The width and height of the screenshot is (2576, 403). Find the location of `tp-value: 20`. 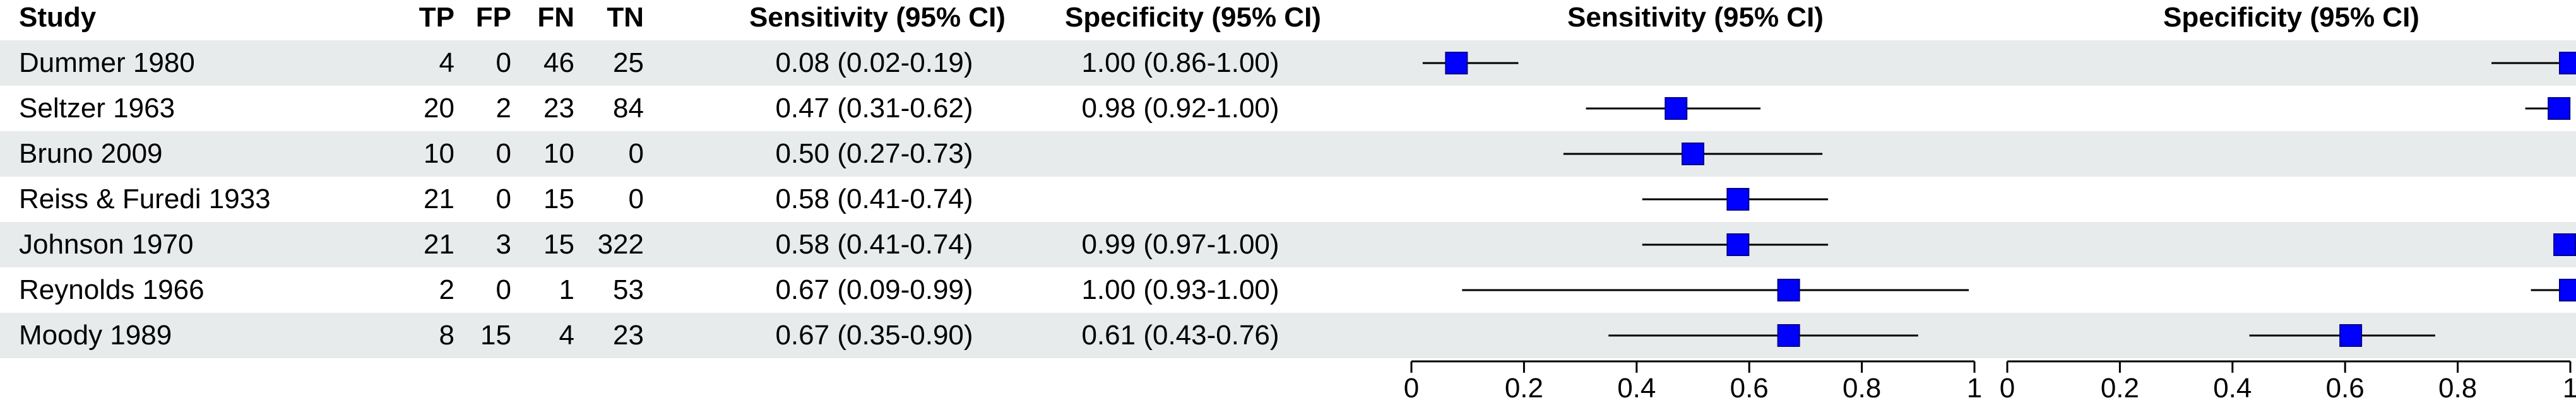

tp-value: 20 is located at coordinates (439, 108).